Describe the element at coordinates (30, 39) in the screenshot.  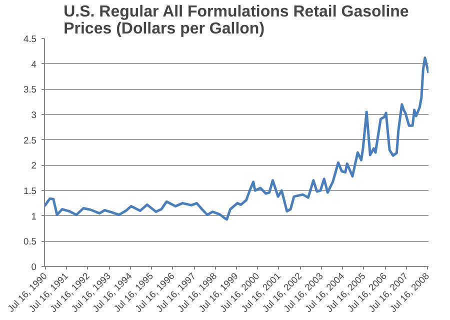
I see `y-tick-label: 4.5` at that location.